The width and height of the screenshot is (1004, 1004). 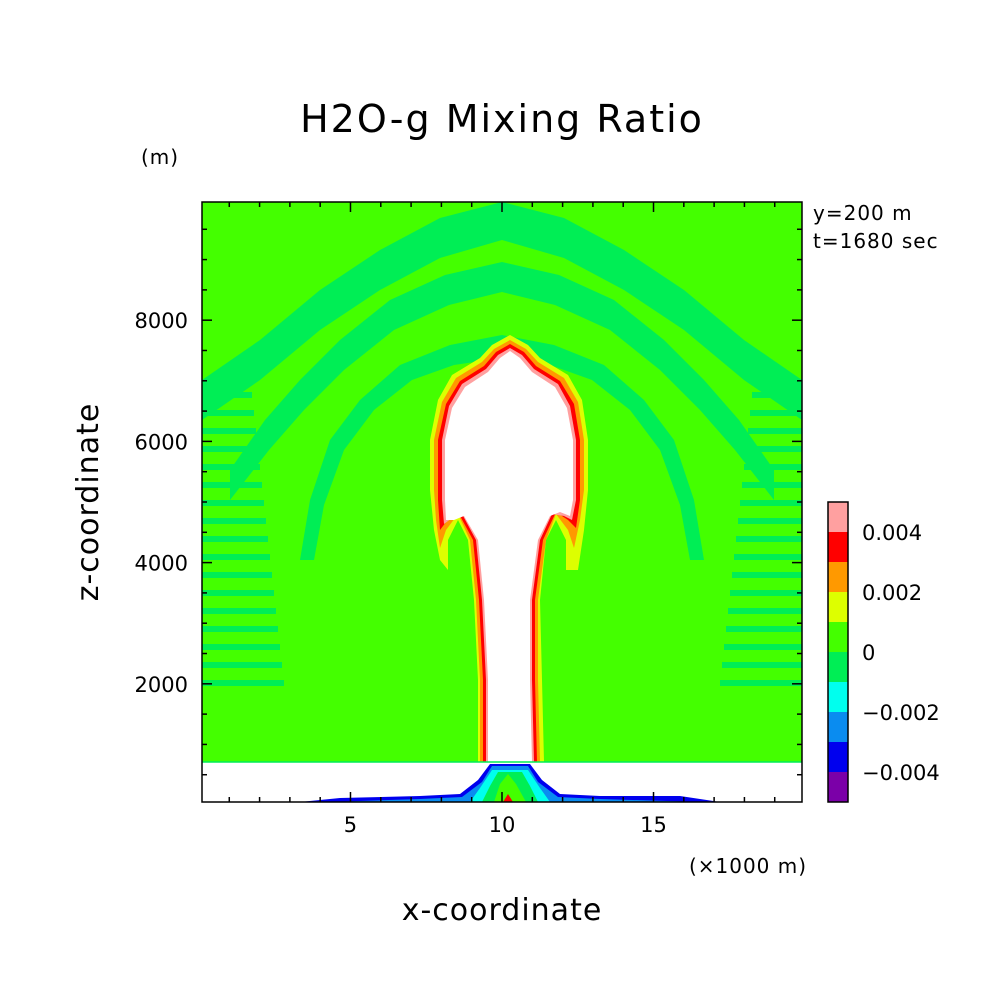 What do you see at coordinates (350, 825) in the screenshot?
I see `x-tick-label: 5` at bounding box center [350, 825].